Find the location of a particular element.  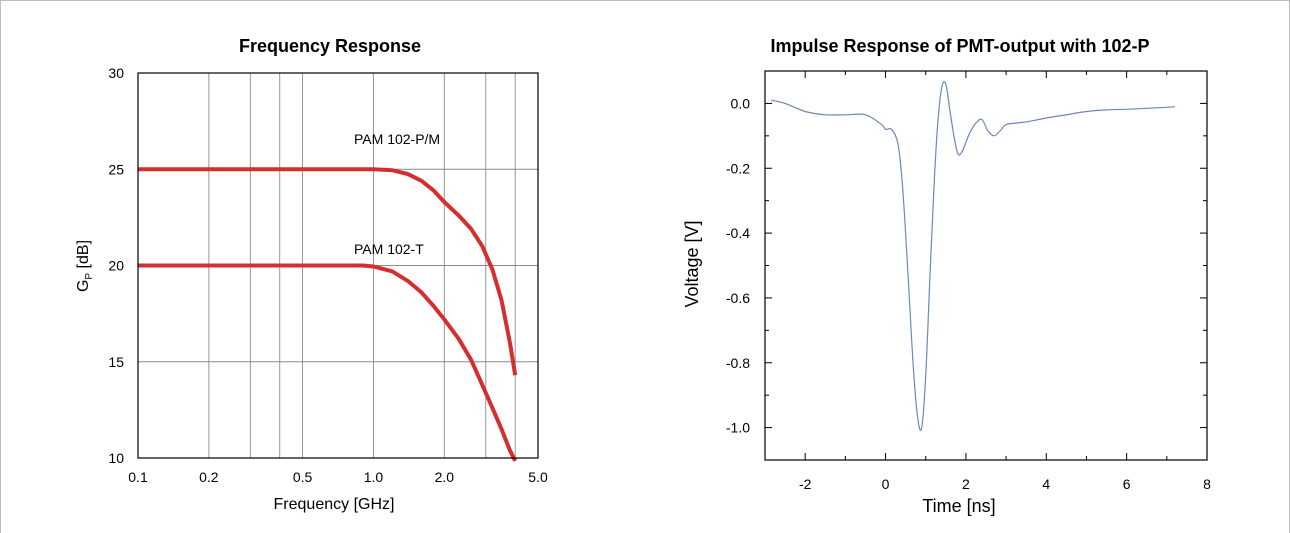

y-axis-label-sub: P is located at coordinates (89, 276).